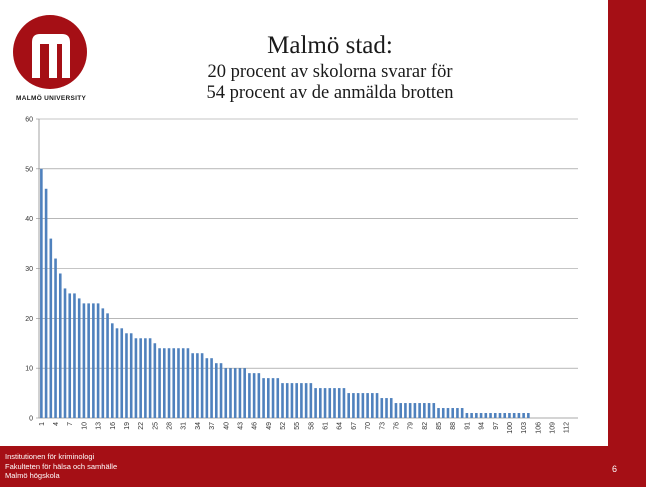  What do you see at coordinates (31, 419) in the screenshot?
I see `y-tick-label: 0` at bounding box center [31, 419].